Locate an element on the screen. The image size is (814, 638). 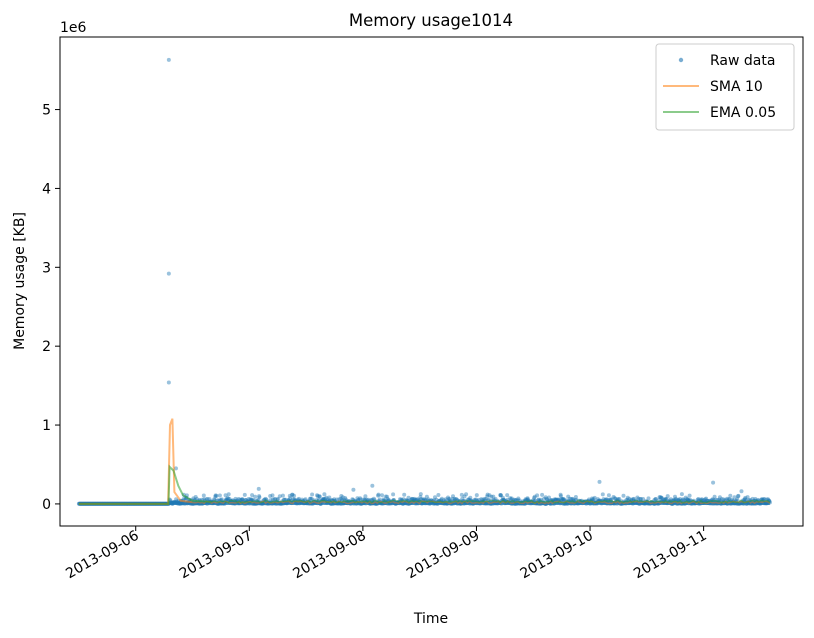
y-offset-label: 1e6 is located at coordinates (73, 28).